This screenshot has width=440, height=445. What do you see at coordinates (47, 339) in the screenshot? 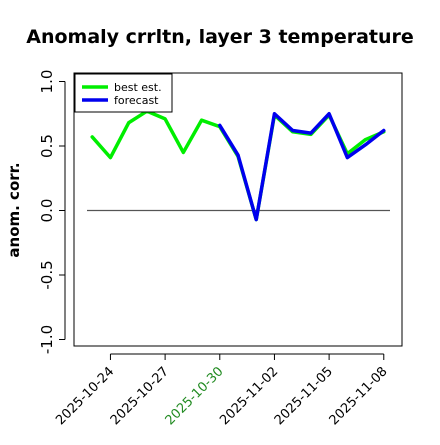
I see `y-tick-label: -1.0` at bounding box center [47, 339].